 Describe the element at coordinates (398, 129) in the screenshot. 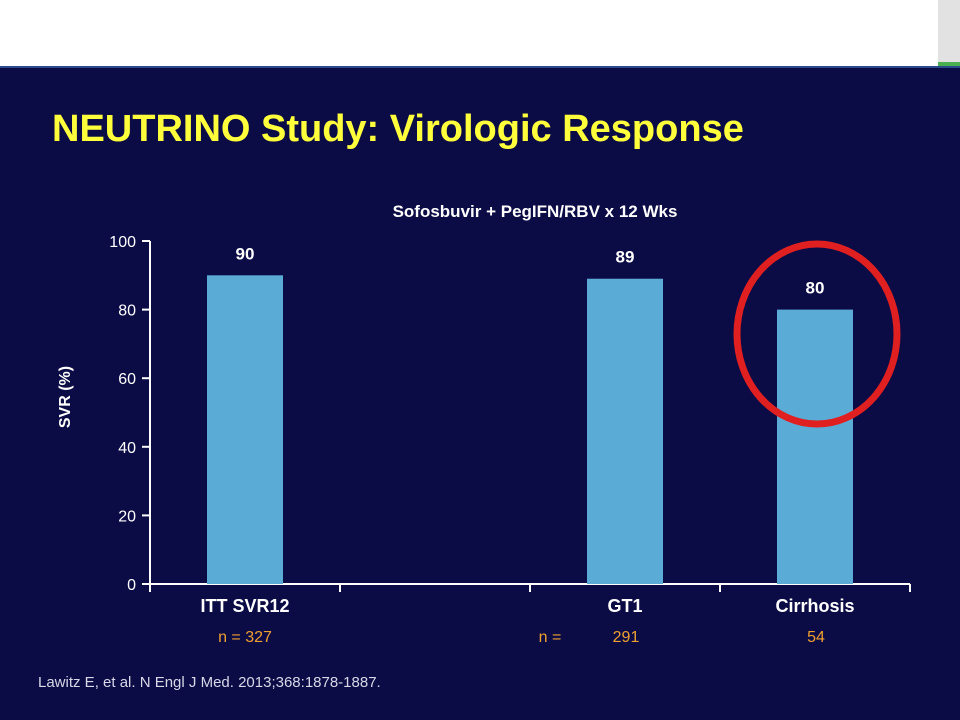

I see `slide-title: NEUTRINO Study: Virologic Response` at that location.